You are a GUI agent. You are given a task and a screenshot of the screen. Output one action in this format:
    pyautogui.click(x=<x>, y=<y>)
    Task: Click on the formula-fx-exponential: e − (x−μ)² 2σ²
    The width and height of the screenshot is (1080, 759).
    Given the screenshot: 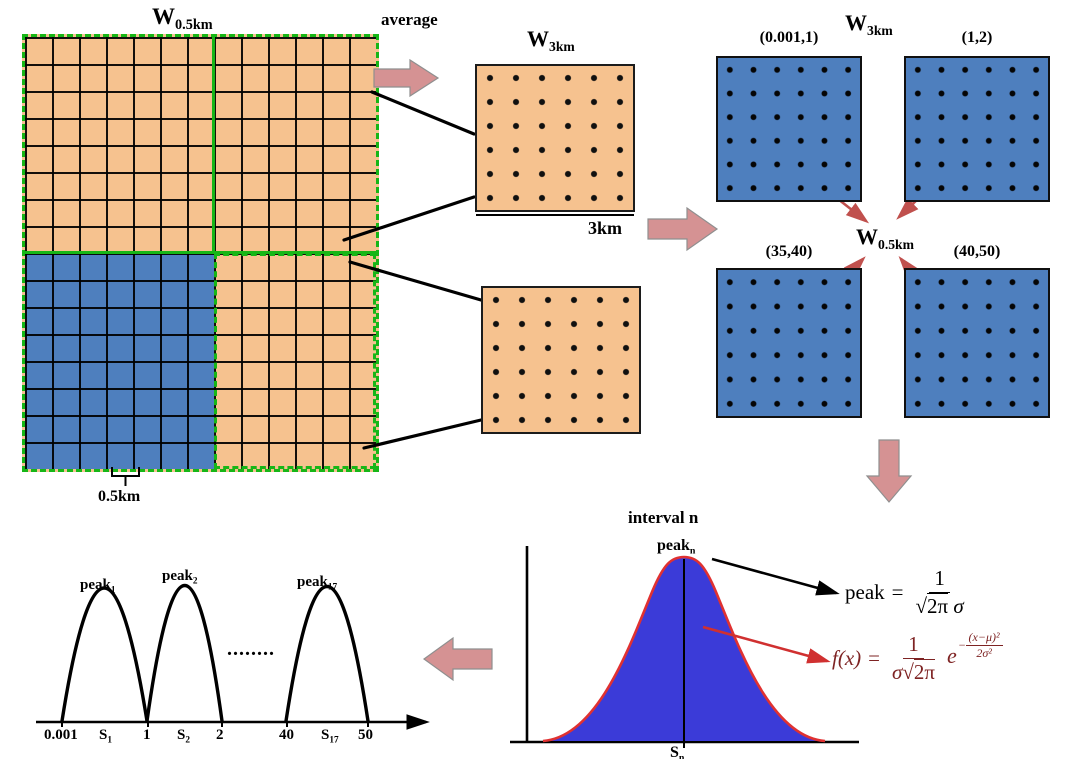 What is the action you would take?
    pyautogui.click(x=975, y=652)
    